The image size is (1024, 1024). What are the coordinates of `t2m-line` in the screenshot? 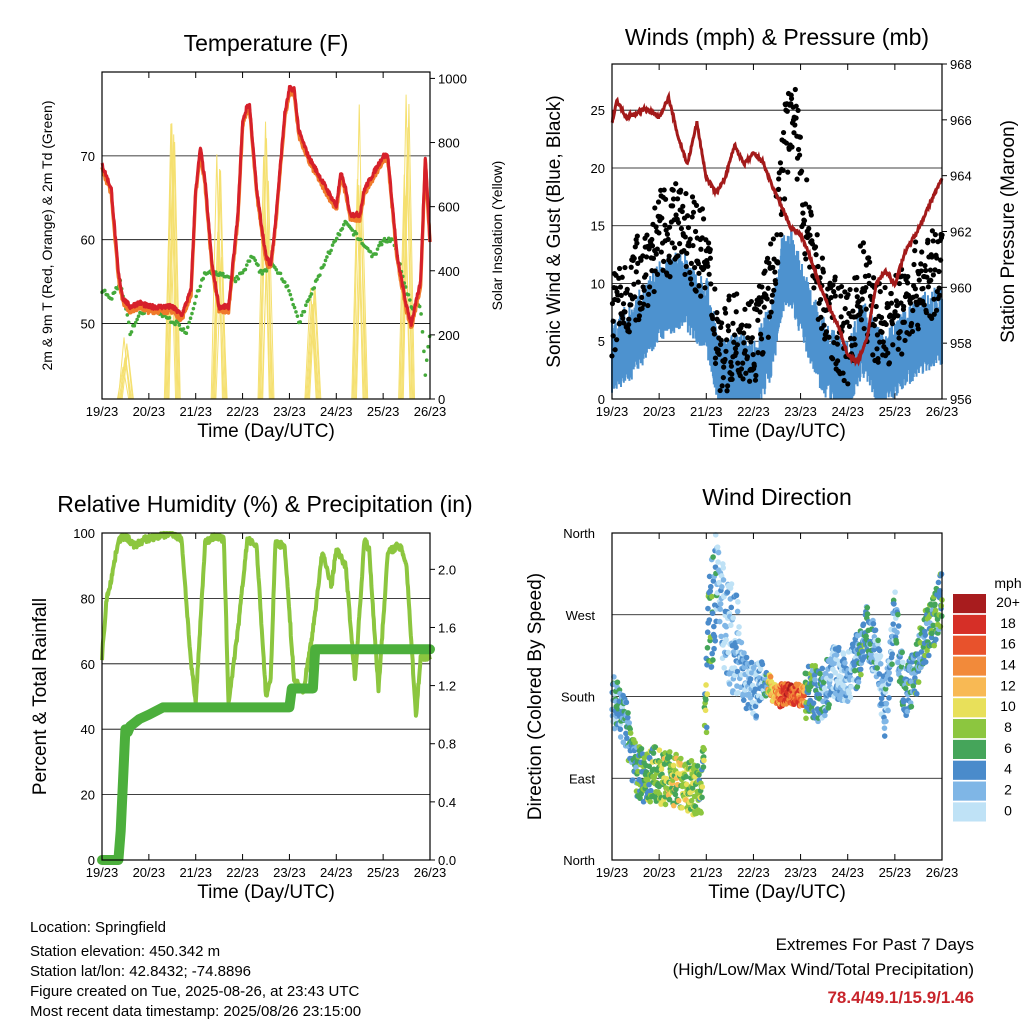 It's located at (266, 205).